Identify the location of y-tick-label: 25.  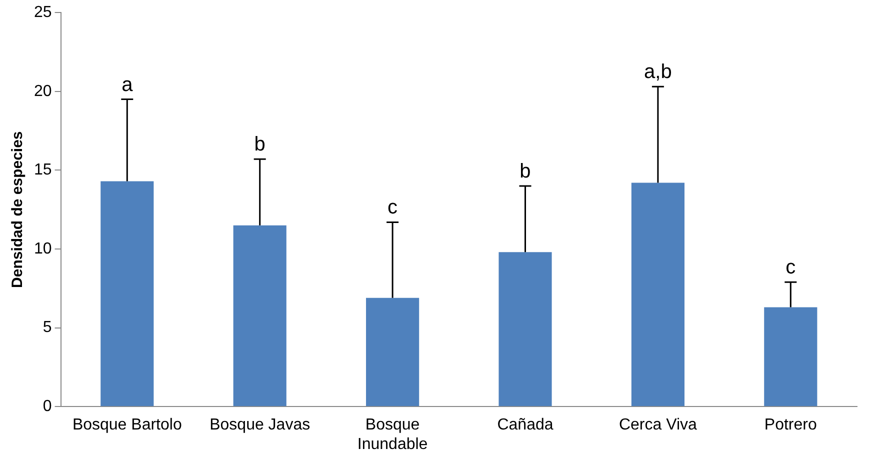
(43, 13).